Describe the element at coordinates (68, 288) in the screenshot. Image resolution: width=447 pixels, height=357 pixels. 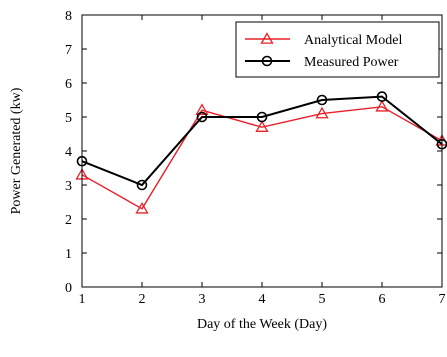
I see `y-tick-label: 0` at that location.